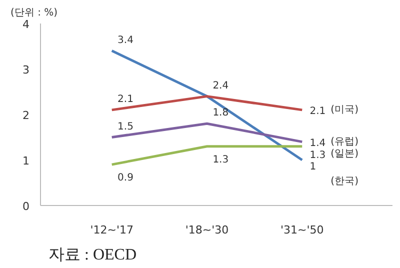  Describe the element at coordinates (344, 182) in the screenshot. I see `text: (한국)` at that location.